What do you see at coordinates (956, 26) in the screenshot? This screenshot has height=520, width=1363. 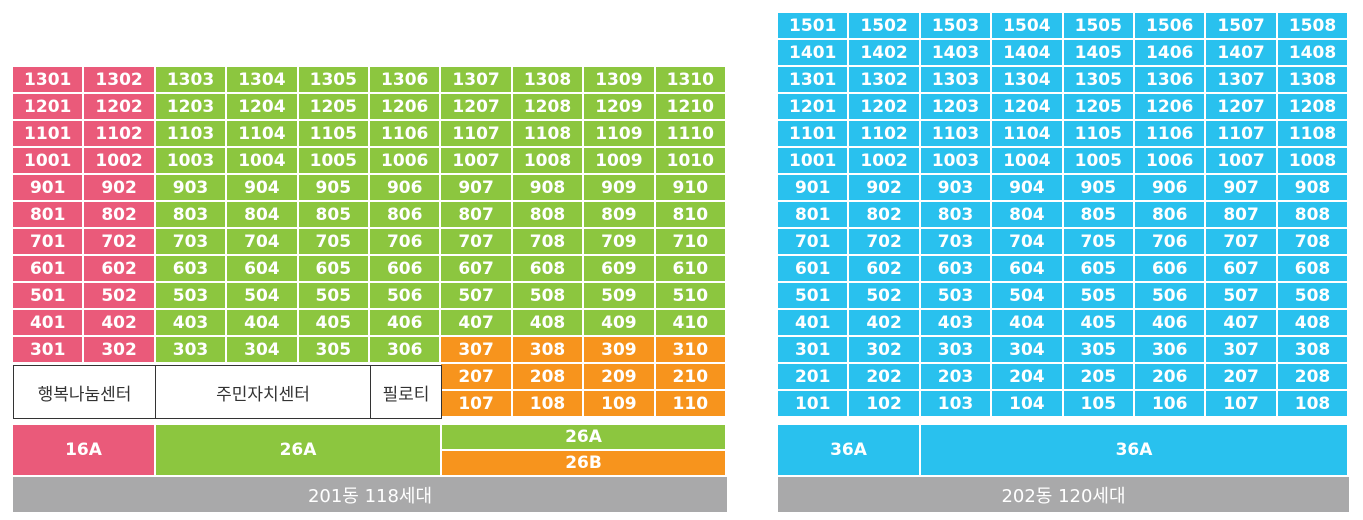 I see `unit-cell: 1503` at bounding box center [956, 26].